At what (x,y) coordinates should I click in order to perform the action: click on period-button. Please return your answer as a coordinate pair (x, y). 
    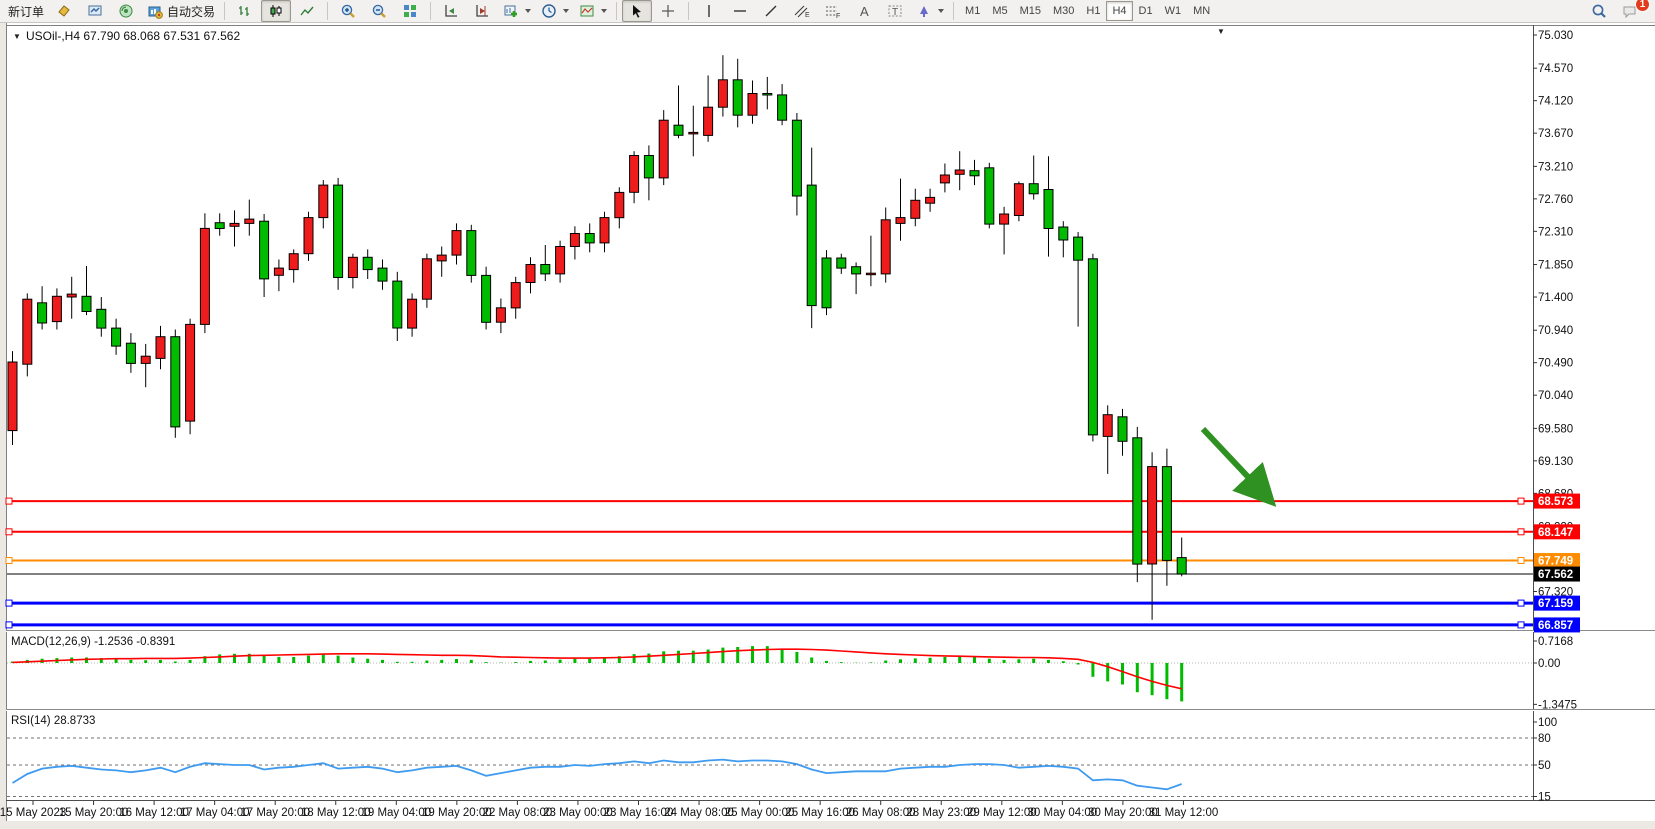
    Looking at the image, I should click on (554, 11).